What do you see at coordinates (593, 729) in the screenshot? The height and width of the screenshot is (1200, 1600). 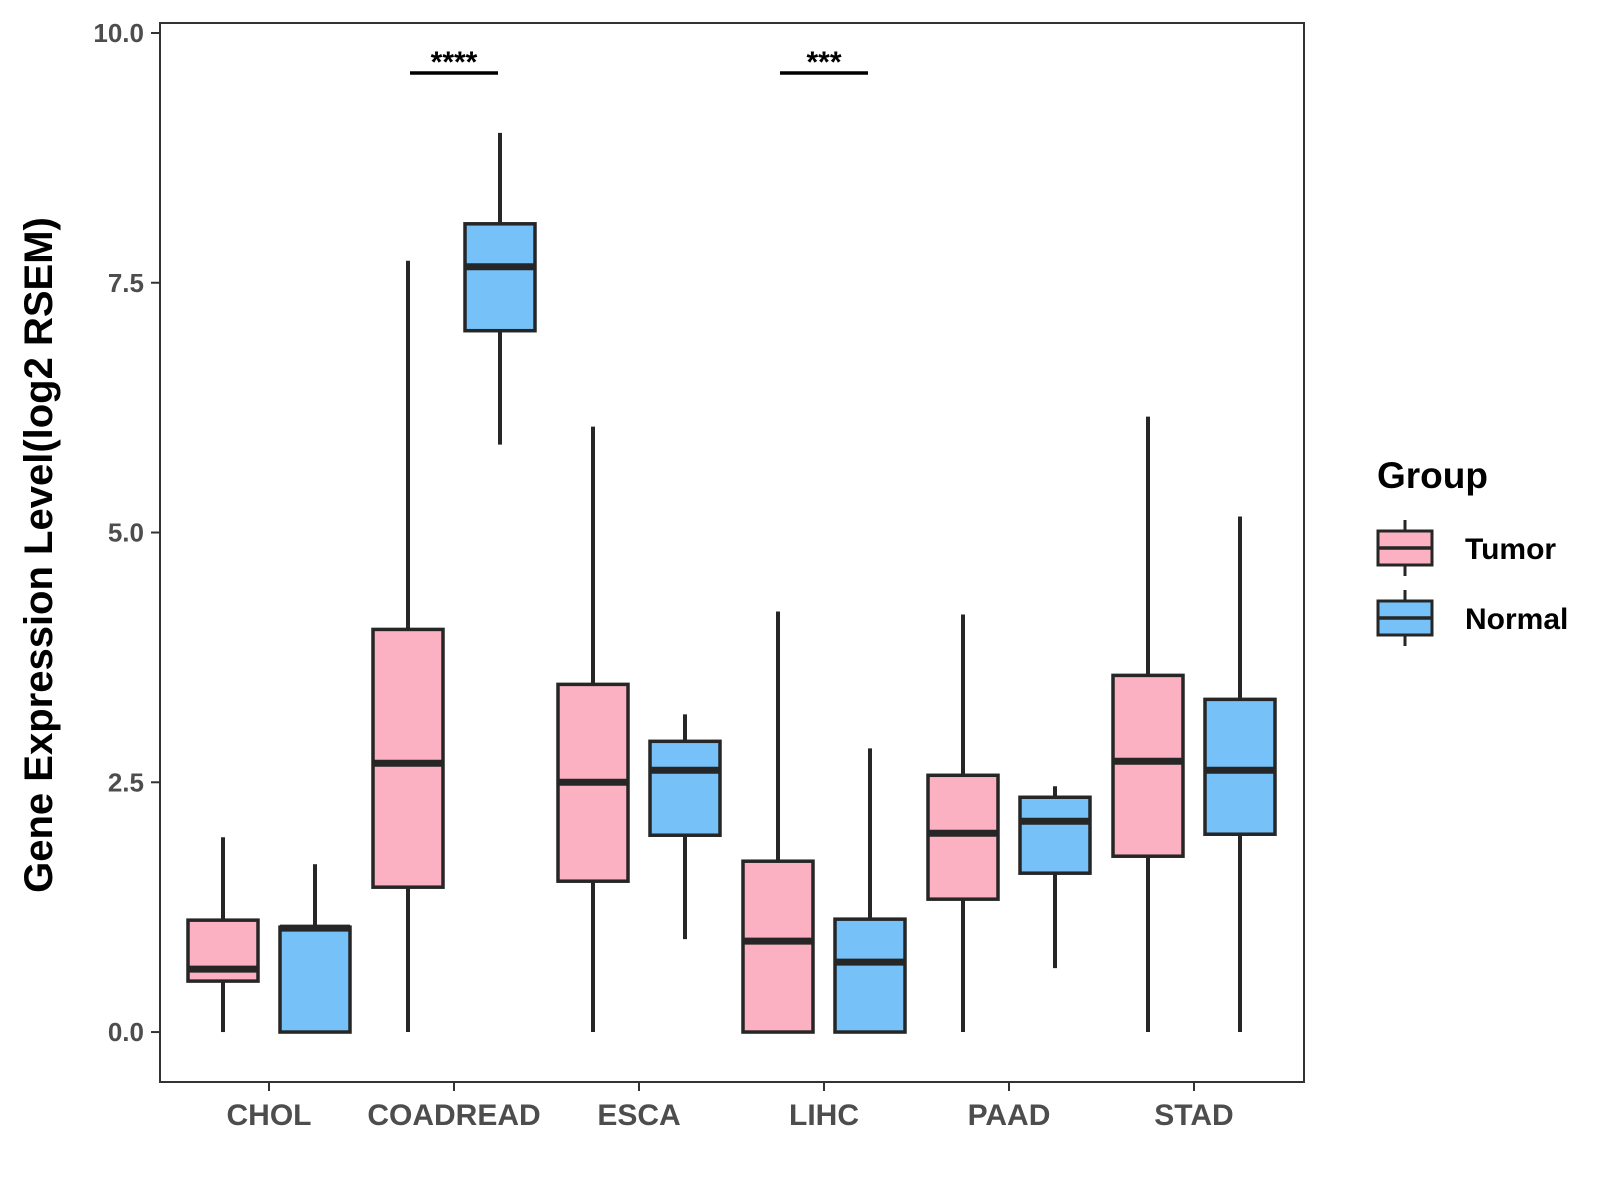 I see `box-tumor-esca` at bounding box center [593, 729].